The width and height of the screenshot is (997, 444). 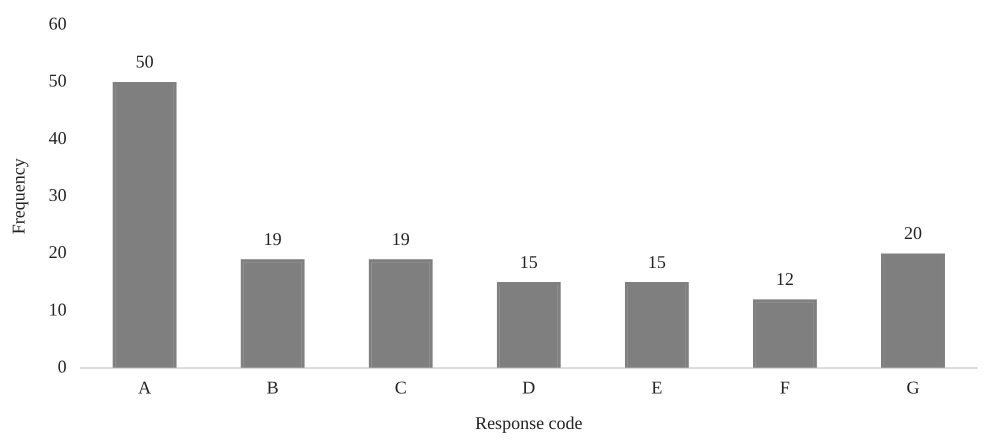 I want to click on x-axis-title: Response code, so click(x=529, y=422).